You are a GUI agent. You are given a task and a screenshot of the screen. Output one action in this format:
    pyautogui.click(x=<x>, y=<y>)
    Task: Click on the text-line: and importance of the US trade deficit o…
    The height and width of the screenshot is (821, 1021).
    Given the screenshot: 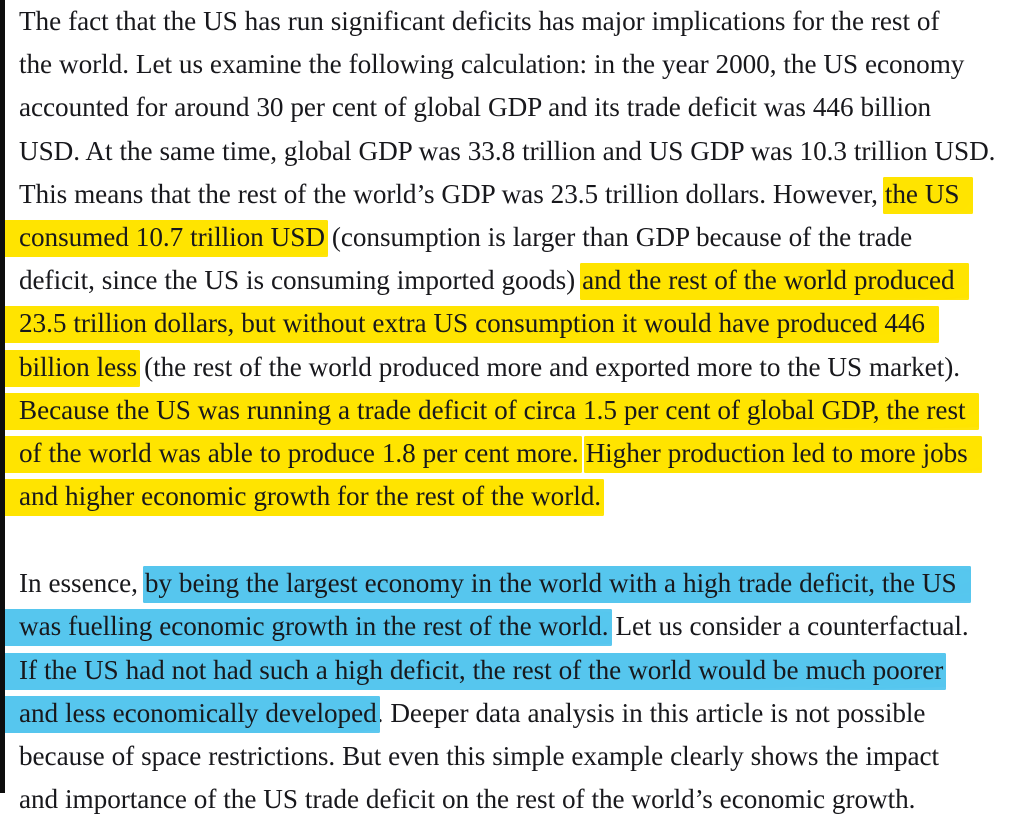 What is the action you would take?
    pyautogui.click(x=510, y=799)
    